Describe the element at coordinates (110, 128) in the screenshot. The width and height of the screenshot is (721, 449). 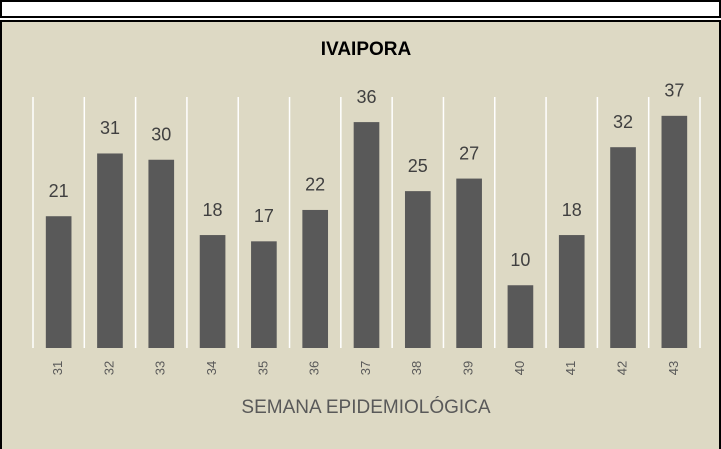
I see `data-label: 31` at that location.